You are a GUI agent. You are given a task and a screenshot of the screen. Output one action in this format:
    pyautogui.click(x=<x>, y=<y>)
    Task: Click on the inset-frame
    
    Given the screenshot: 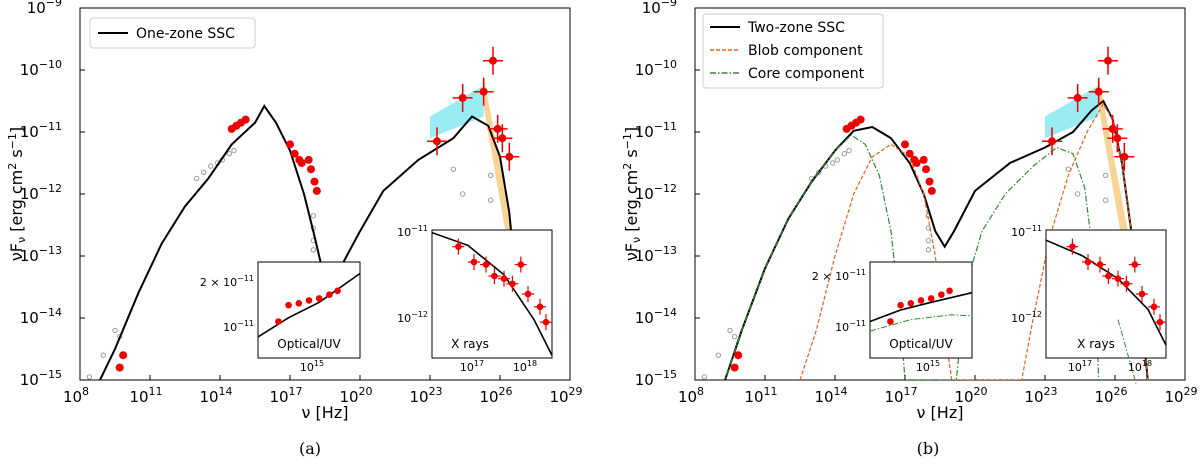 What is the action you would take?
    pyautogui.click(x=921, y=310)
    